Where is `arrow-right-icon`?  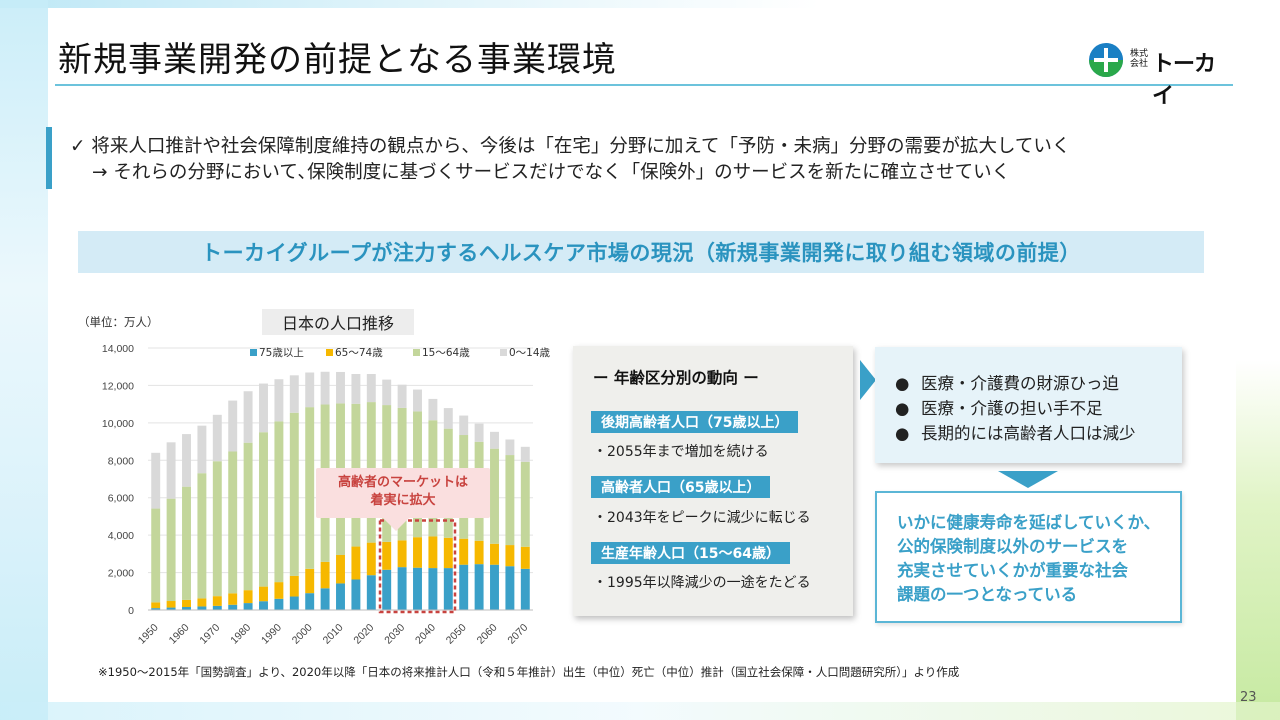 arrow-right-icon is located at coordinates (868, 380).